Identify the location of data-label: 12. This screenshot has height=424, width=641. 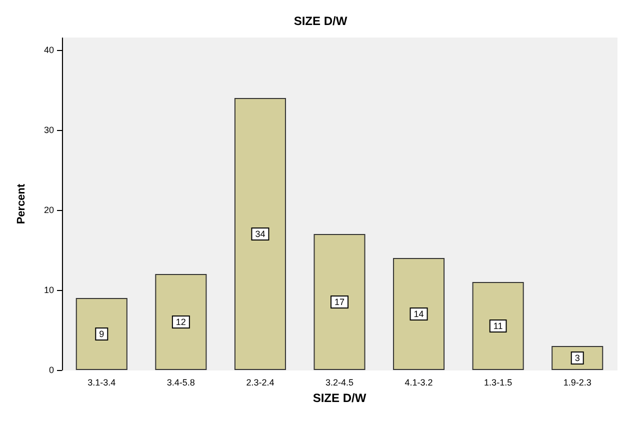
(181, 322).